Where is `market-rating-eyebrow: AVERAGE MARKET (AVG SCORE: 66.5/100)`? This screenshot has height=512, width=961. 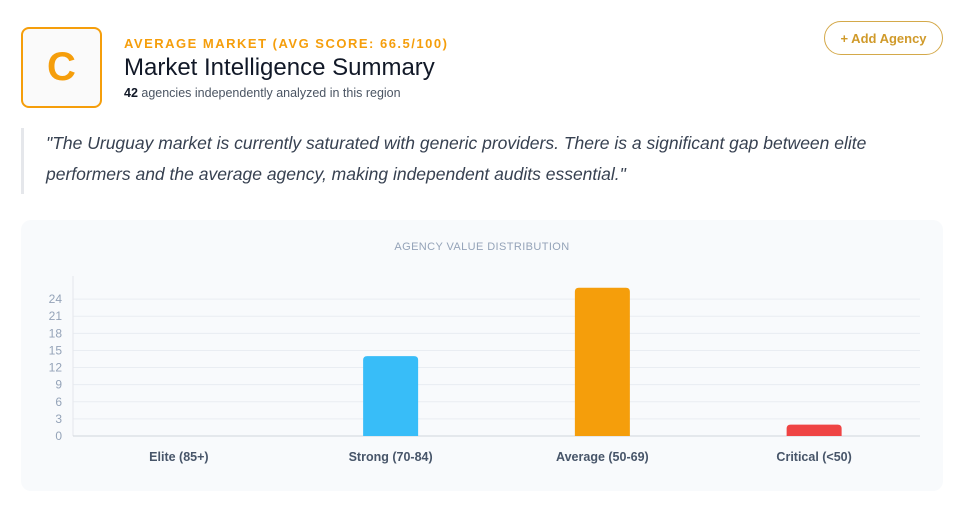 market-rating-eyebrow: AVERAGE MARKET (AVG SCORE: 66.5/100) is located at coordinates (286, 43).